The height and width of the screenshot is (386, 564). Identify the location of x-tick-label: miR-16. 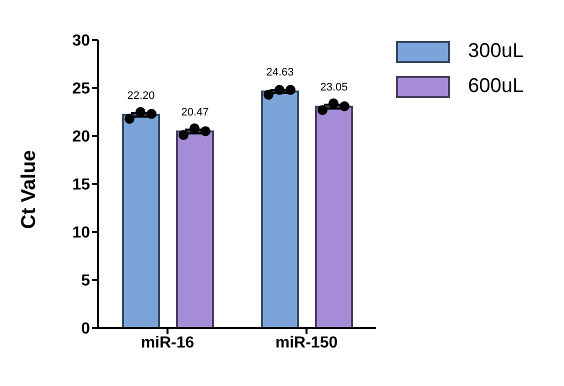
(167, 343).